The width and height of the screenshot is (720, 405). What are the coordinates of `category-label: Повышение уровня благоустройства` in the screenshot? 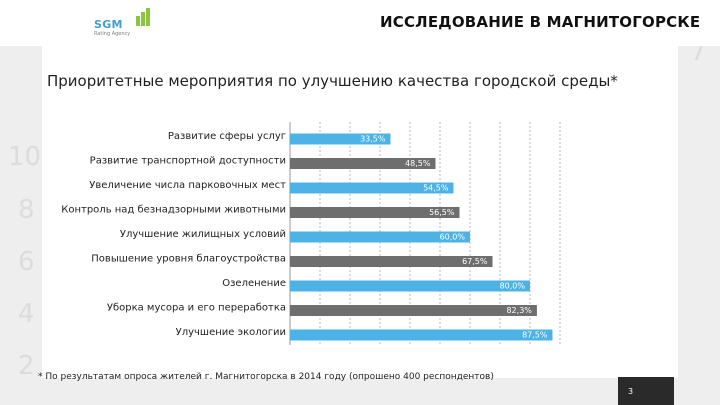 It's located at (188, 259).